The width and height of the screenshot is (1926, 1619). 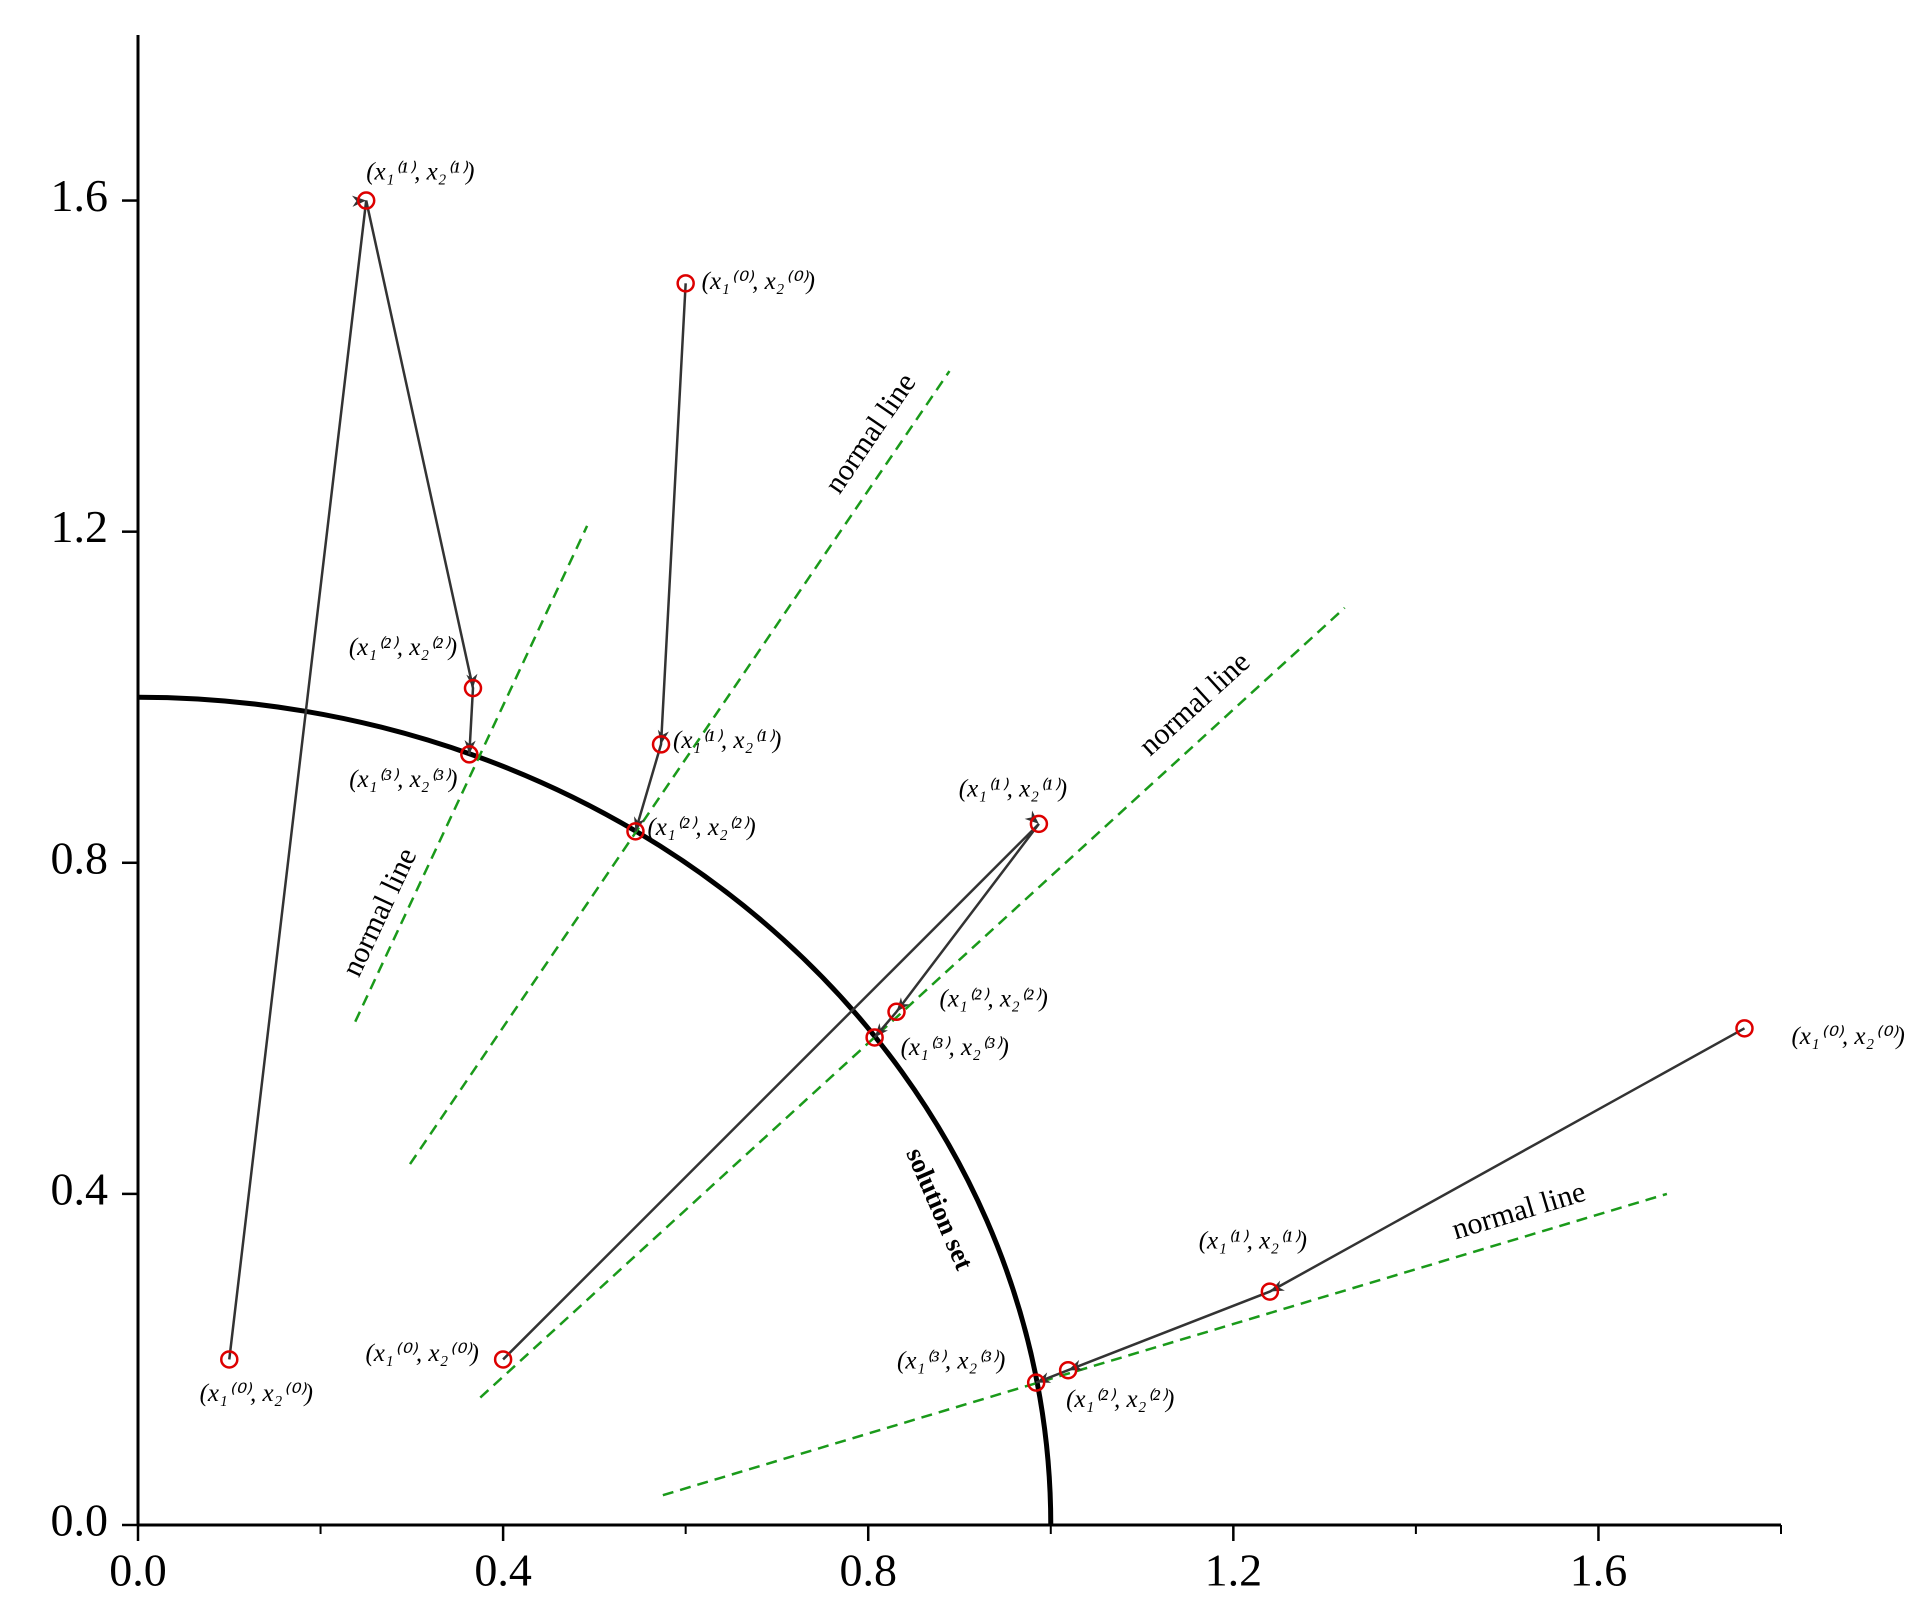 I want to click on x-tick-label: 0.4, so click(x=503, y=1570).